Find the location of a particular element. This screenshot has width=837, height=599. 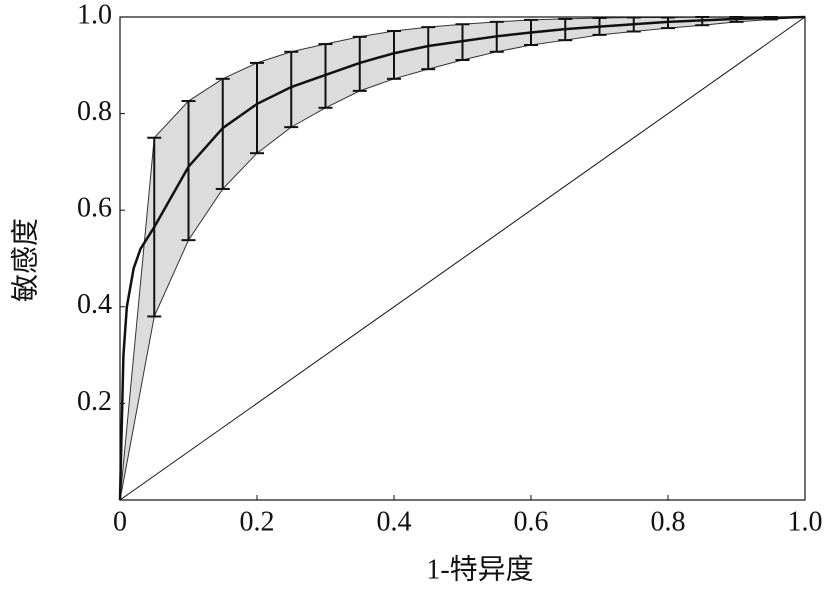

x-tick-label: 0.6 is located at coordinates (531, 521).